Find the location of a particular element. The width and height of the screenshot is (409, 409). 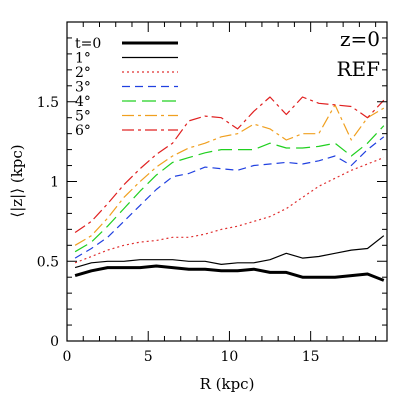

y-axis-title: ⟨|z|⟩ (kpc) is located at coordinates (17, 180).